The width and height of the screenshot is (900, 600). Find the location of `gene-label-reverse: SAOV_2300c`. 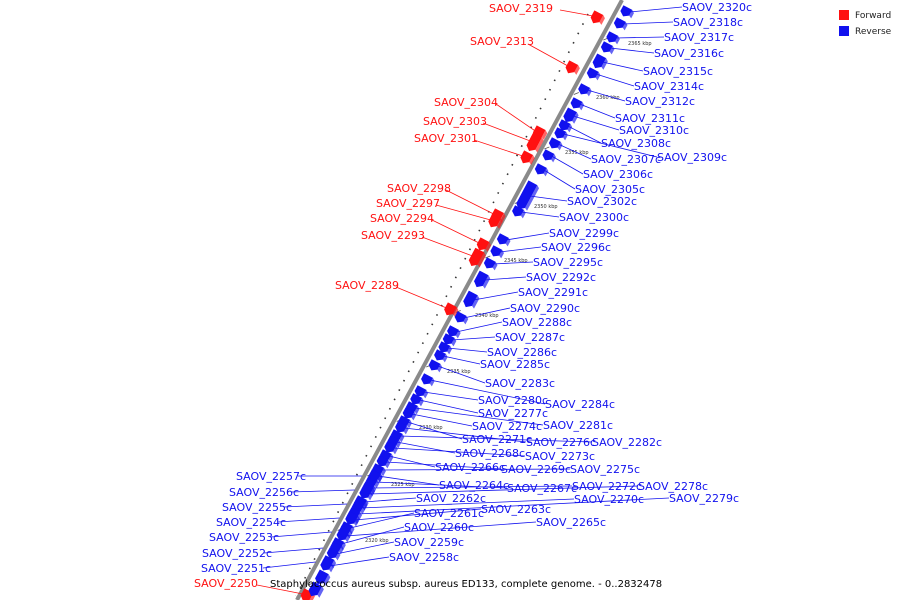

gene-label-reverse: SAOV_2300c is located at coordinates (594, 217).